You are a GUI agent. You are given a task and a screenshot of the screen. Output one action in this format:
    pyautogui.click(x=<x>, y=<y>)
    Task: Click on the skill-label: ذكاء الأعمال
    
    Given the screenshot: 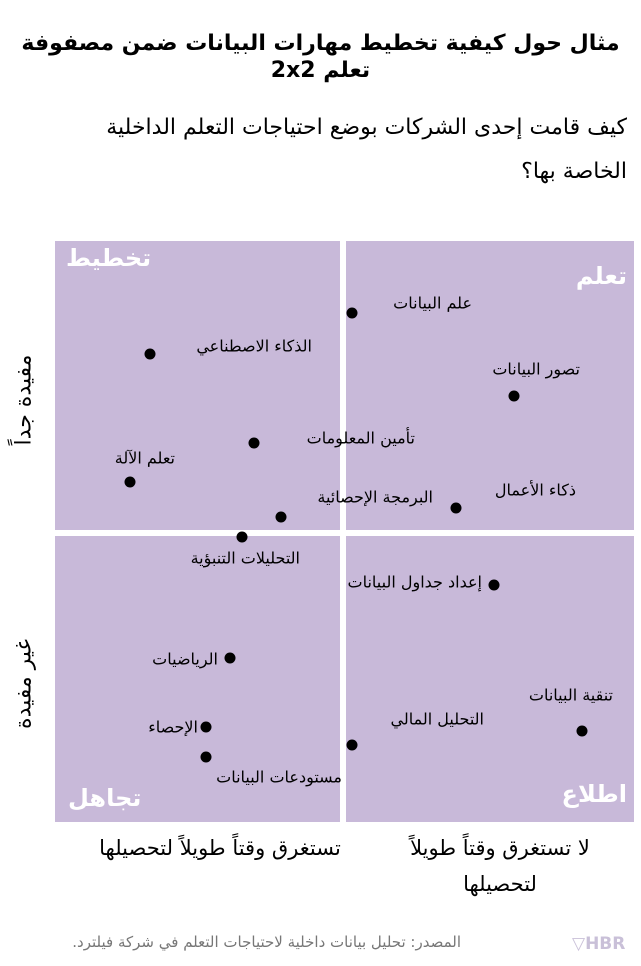 What is the action you would take?
    pyautogui.click(x=535, y=490)
    